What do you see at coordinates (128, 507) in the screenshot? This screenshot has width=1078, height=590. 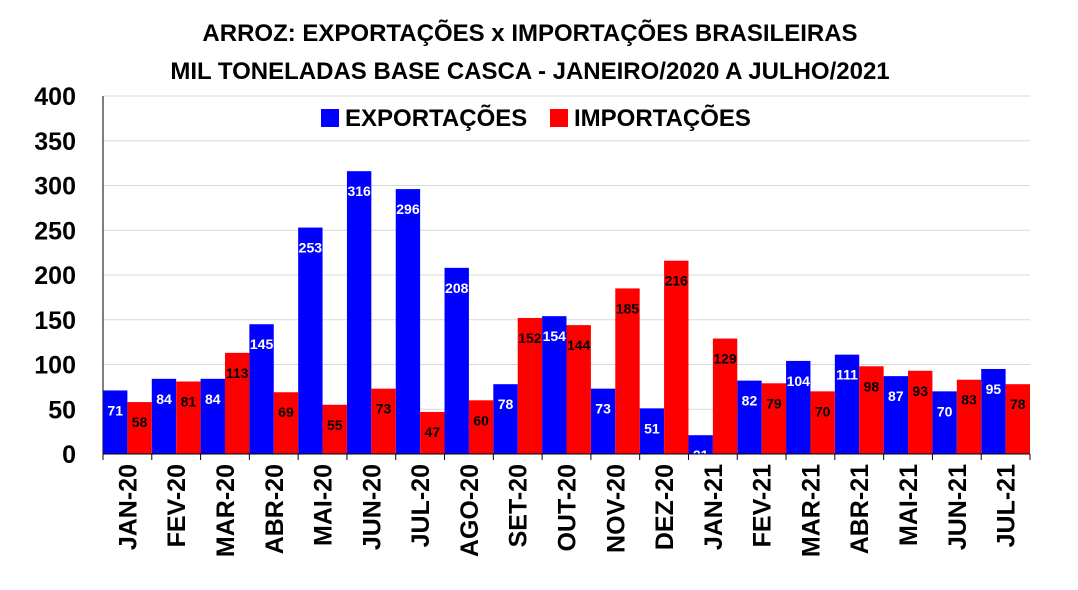 I see `x-tick-label: JAN-20` at bounding box center [128, 507].